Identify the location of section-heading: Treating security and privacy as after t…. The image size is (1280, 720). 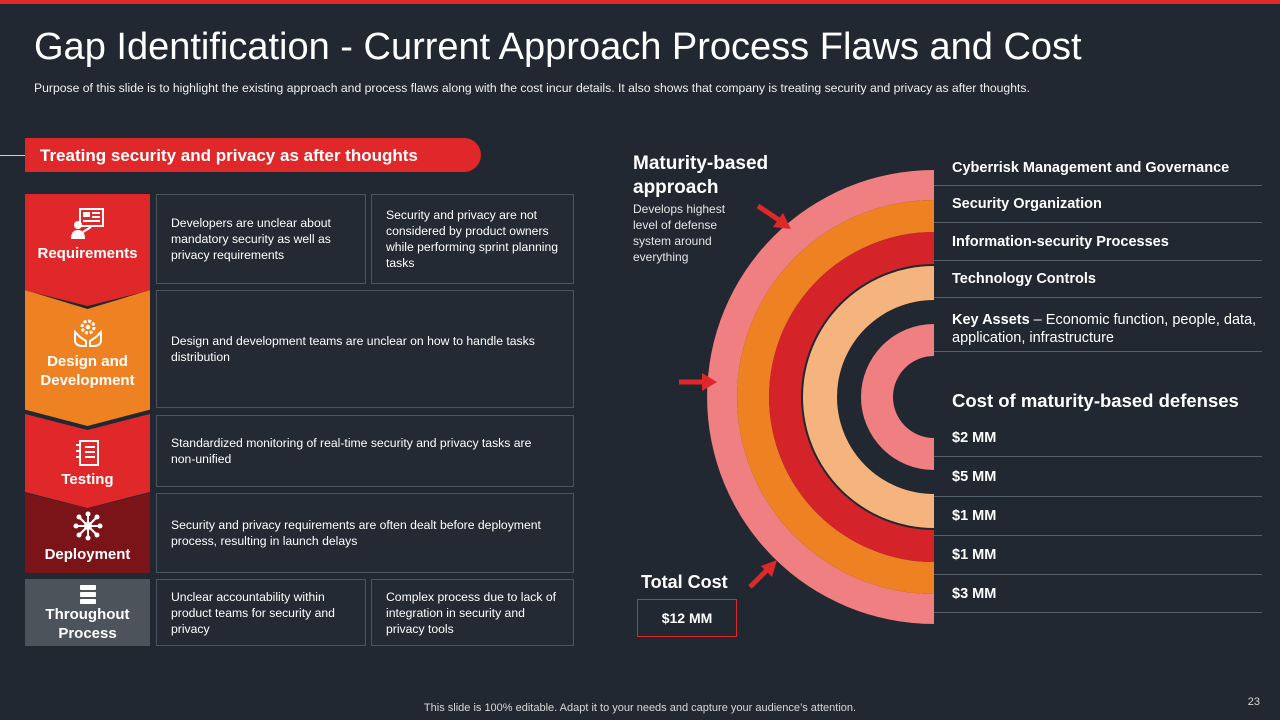
(229, 155).